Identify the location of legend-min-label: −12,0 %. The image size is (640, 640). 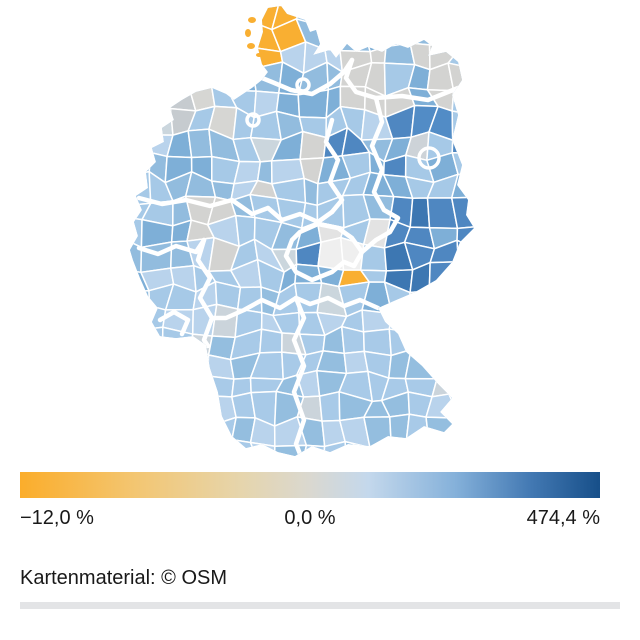
(57, 518).